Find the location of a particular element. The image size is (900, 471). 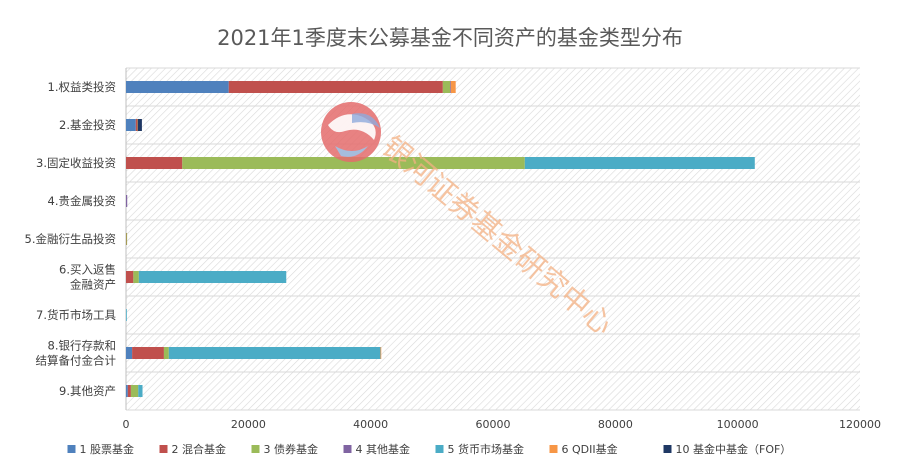

category-label: 1.权益类投资 is located at coordinates (82, 87).